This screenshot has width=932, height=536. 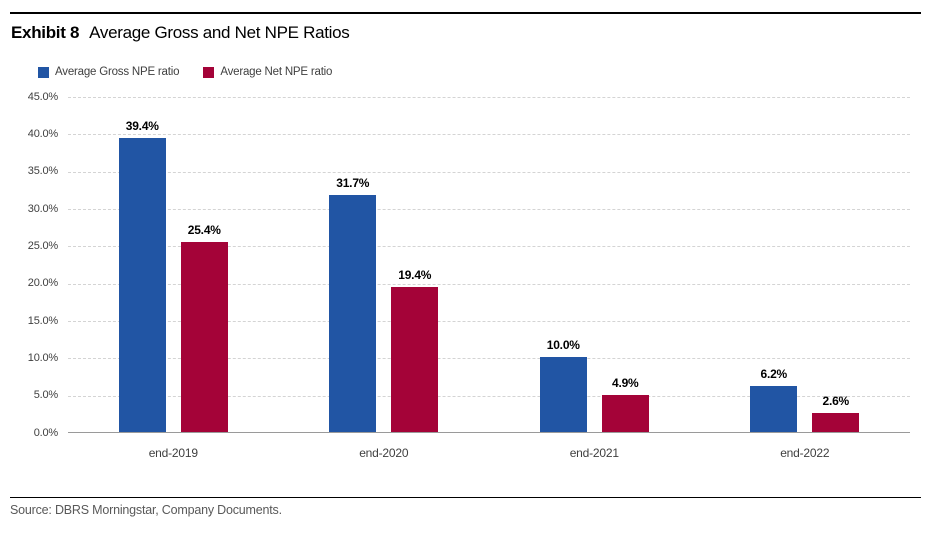 What do you see at coordinates (173, 453) in the screenshot?
I see `x-category-label-end-2019: end-2019` at bounding box center [173, 453].